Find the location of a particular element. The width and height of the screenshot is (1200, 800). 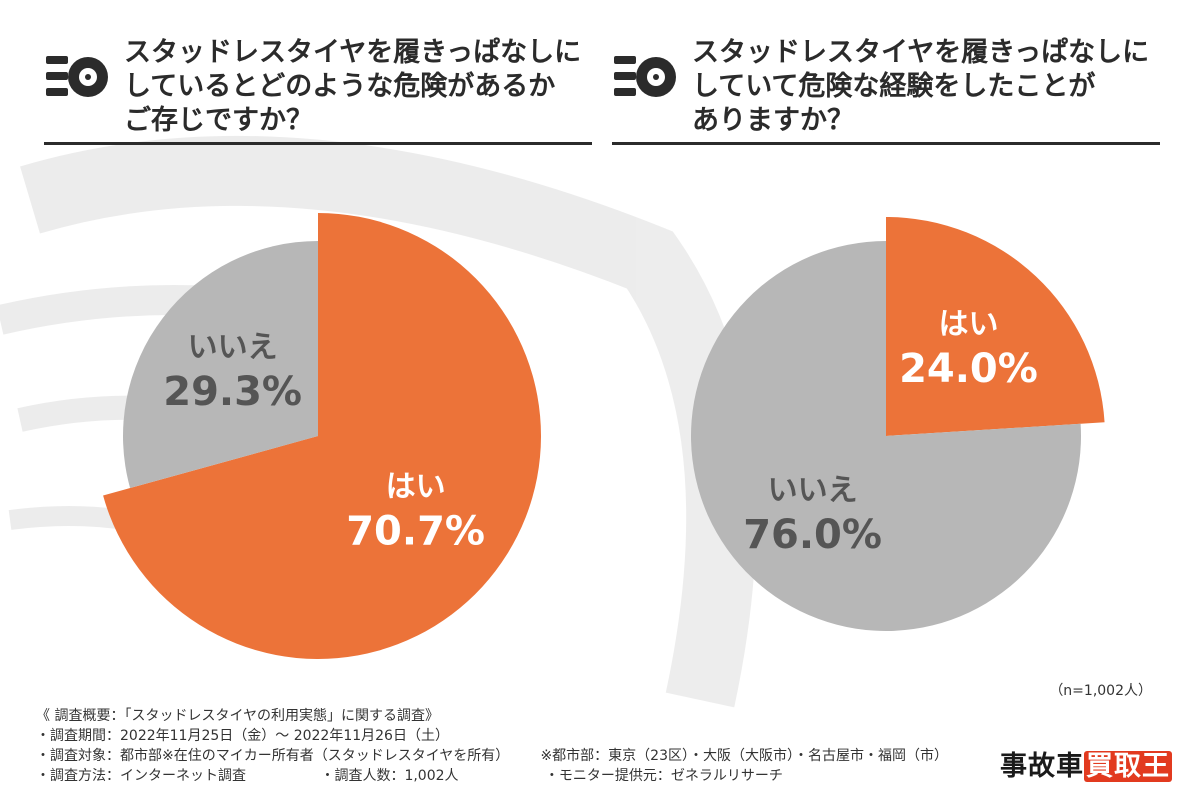

panel-2-divider is located at coordinates (886, 143).